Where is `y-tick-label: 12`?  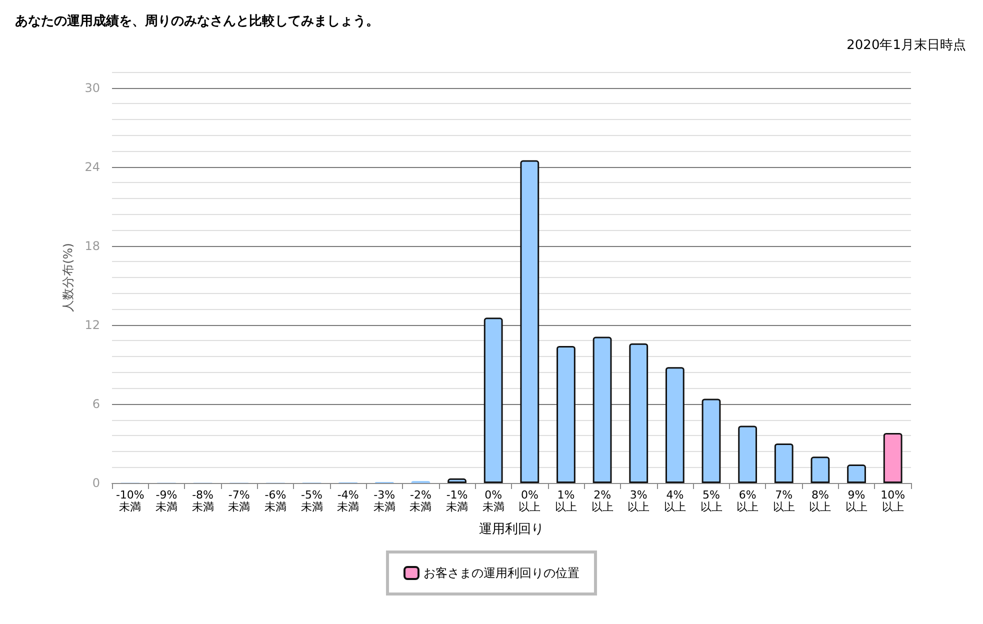
y-tick-label: 12 is located at coordinates (92, 325).